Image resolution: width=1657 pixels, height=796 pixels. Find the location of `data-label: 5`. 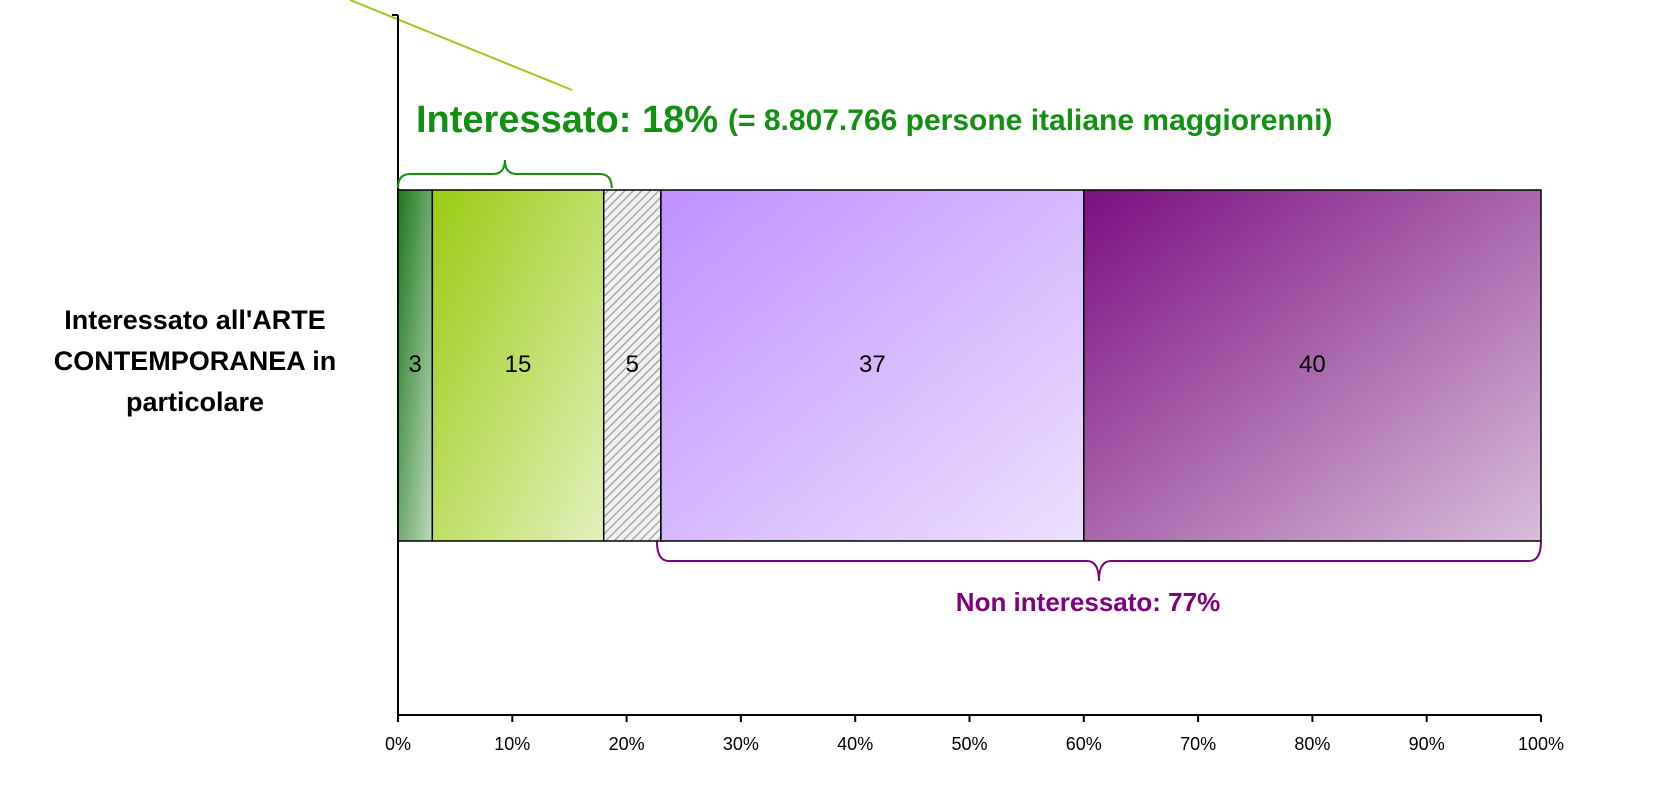

data-label: 5 is located at coordinates (632, 364).